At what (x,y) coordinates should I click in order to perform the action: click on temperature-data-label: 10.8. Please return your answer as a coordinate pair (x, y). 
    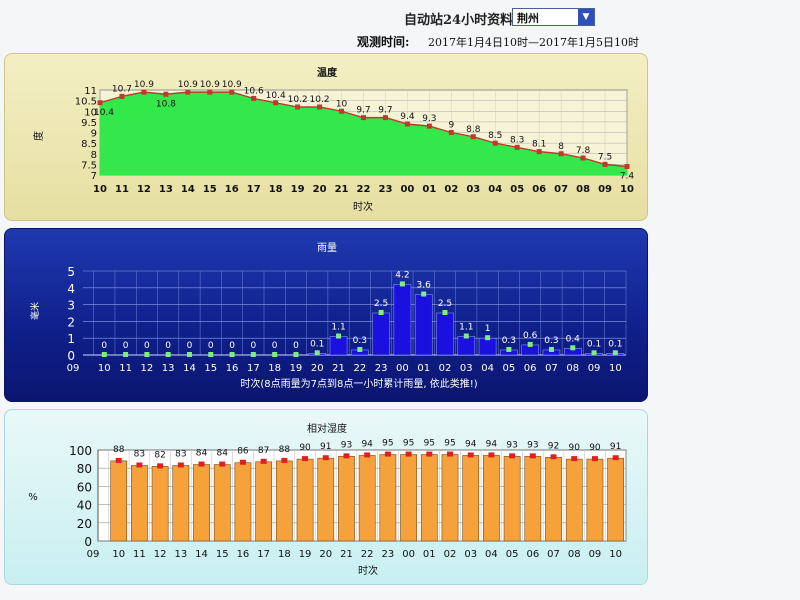
    Looking at the image, I should click on (166, 104).